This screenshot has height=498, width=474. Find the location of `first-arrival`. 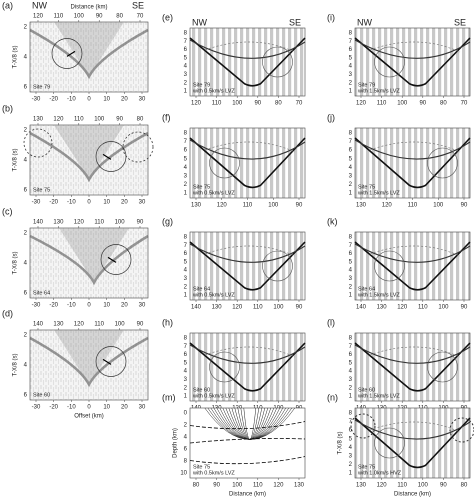

first-arrival is located at coordinates (89, 260).